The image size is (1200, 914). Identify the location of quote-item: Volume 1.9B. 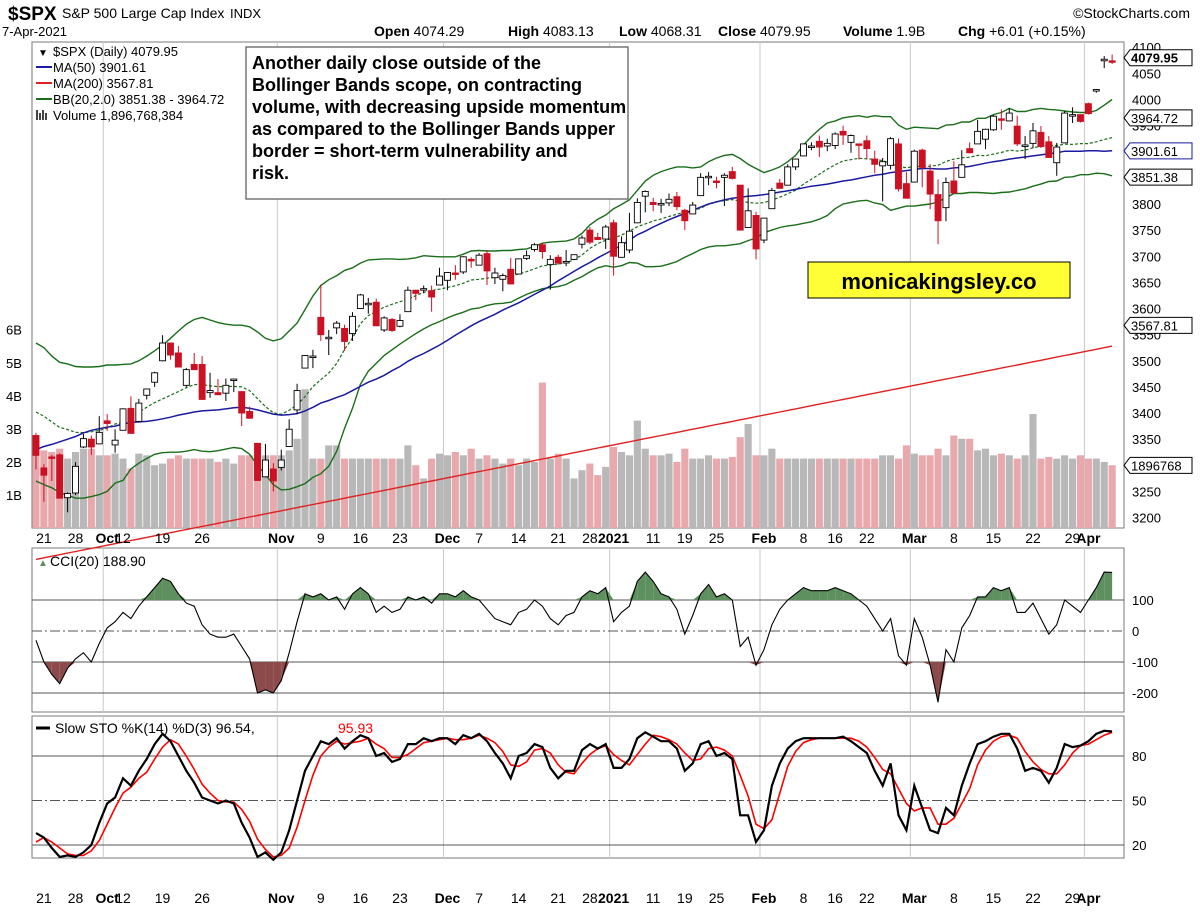
(884, 31).